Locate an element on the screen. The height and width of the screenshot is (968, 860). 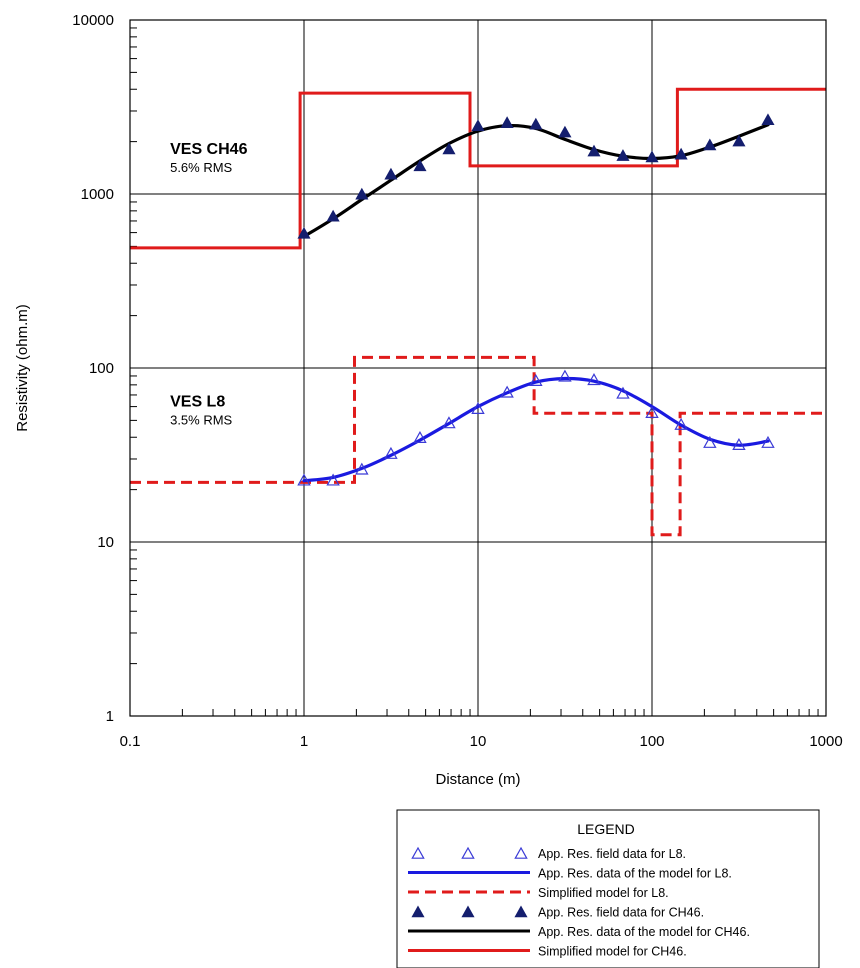
annotation-ch46-title: VES CH46 is located at coordinates (208, 149).